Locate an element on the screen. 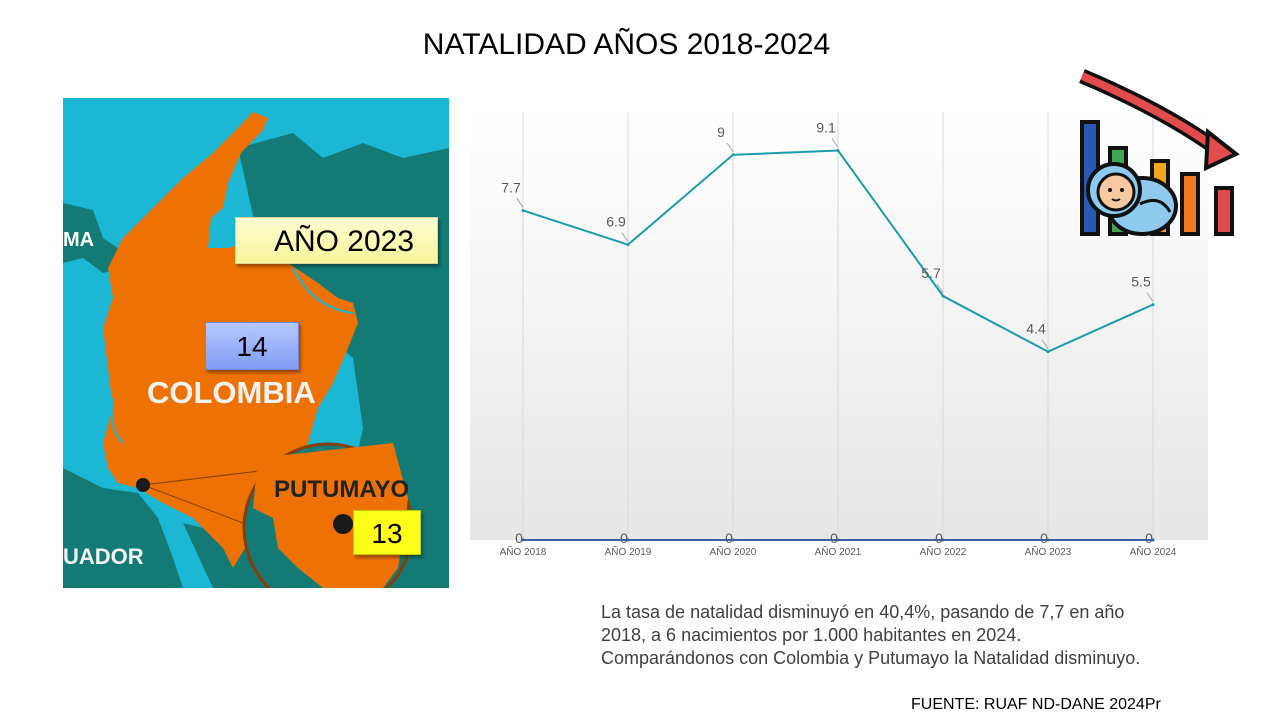  colombia-value-box: 14 is located at coordinates (252, 346).